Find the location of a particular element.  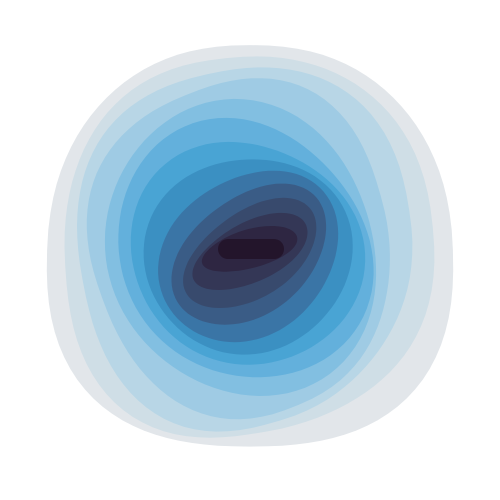

contour-core is located at coordinates (251, 249).